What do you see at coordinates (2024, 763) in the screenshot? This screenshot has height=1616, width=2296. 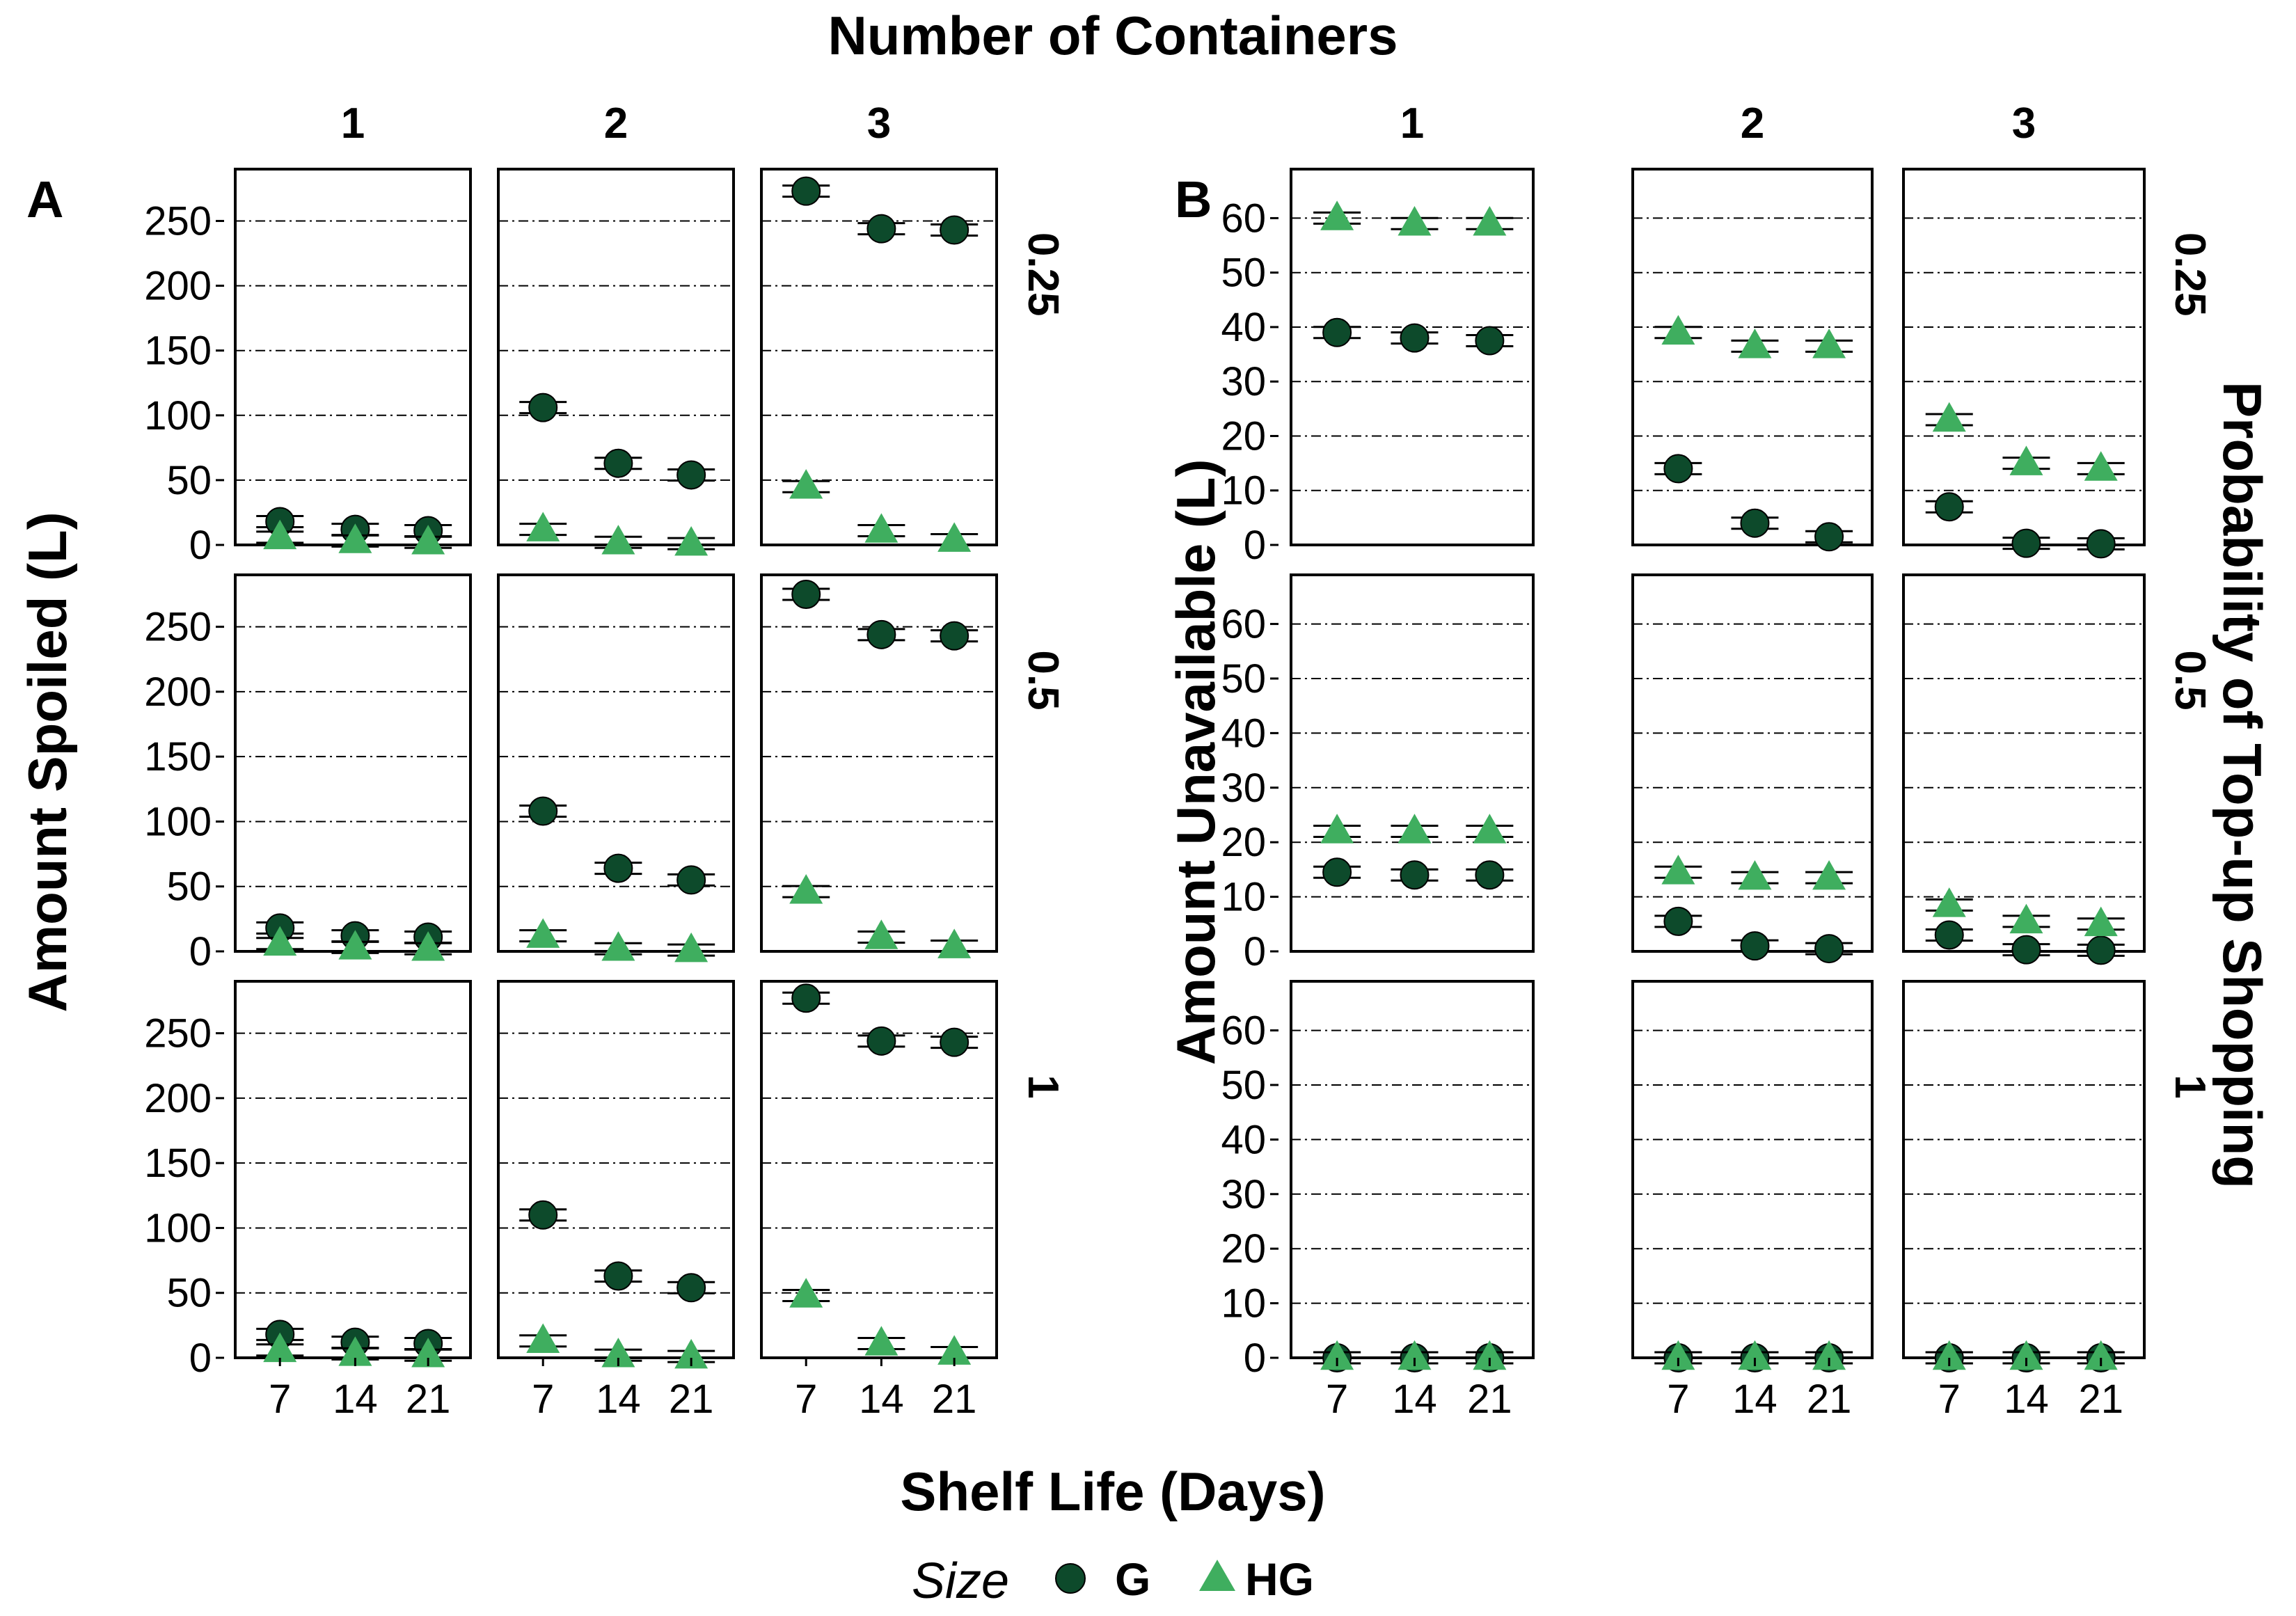 I see `panel-b-facet-frame` at bounding box center [2024, 763].